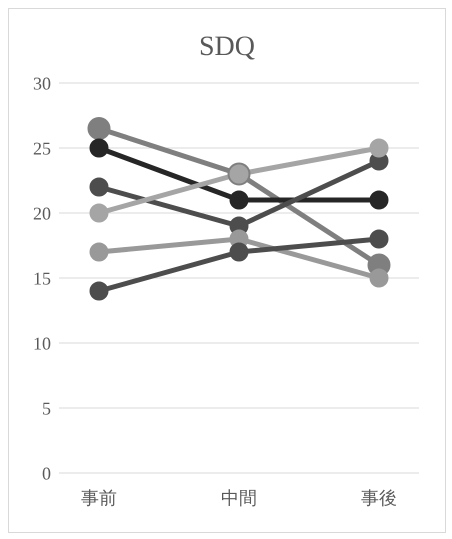 The height and width of the screenshot is (539, 452). I want to click on y-tick-label: 10, so click(42, 343).